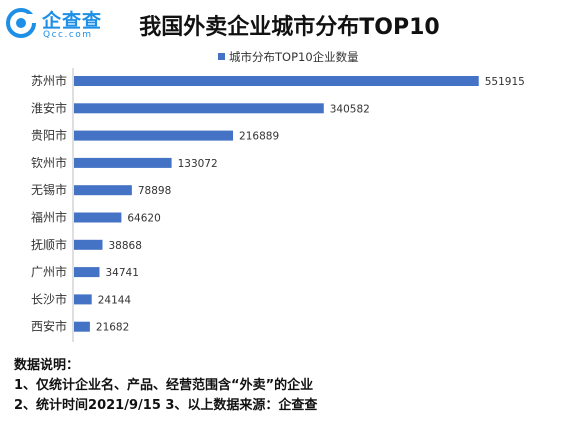 This screenshot has height=426, width=579. I want to click on bar-value-label: 340582, so click(350, 109).